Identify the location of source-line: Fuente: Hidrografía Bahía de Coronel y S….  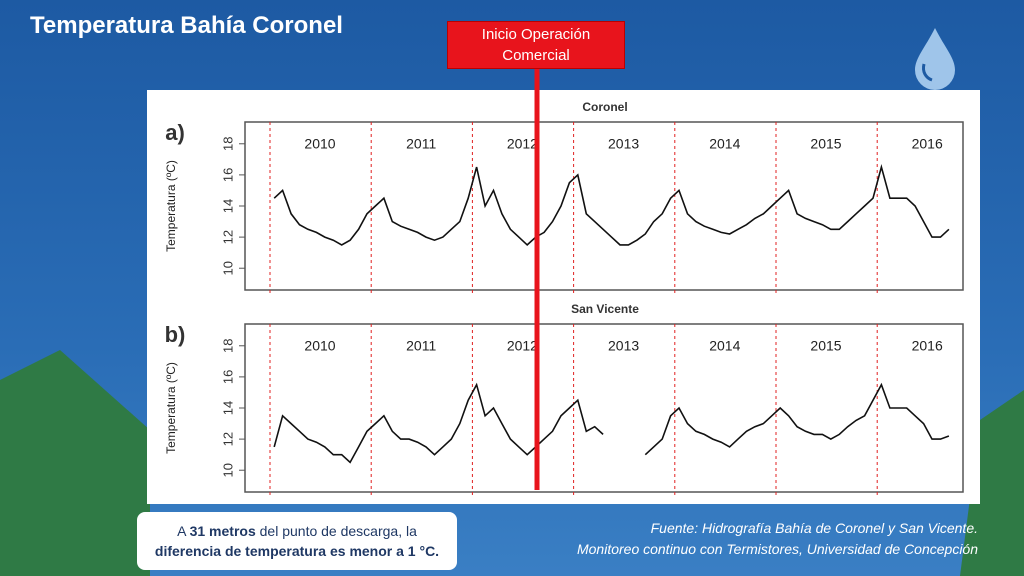
(814, 528).